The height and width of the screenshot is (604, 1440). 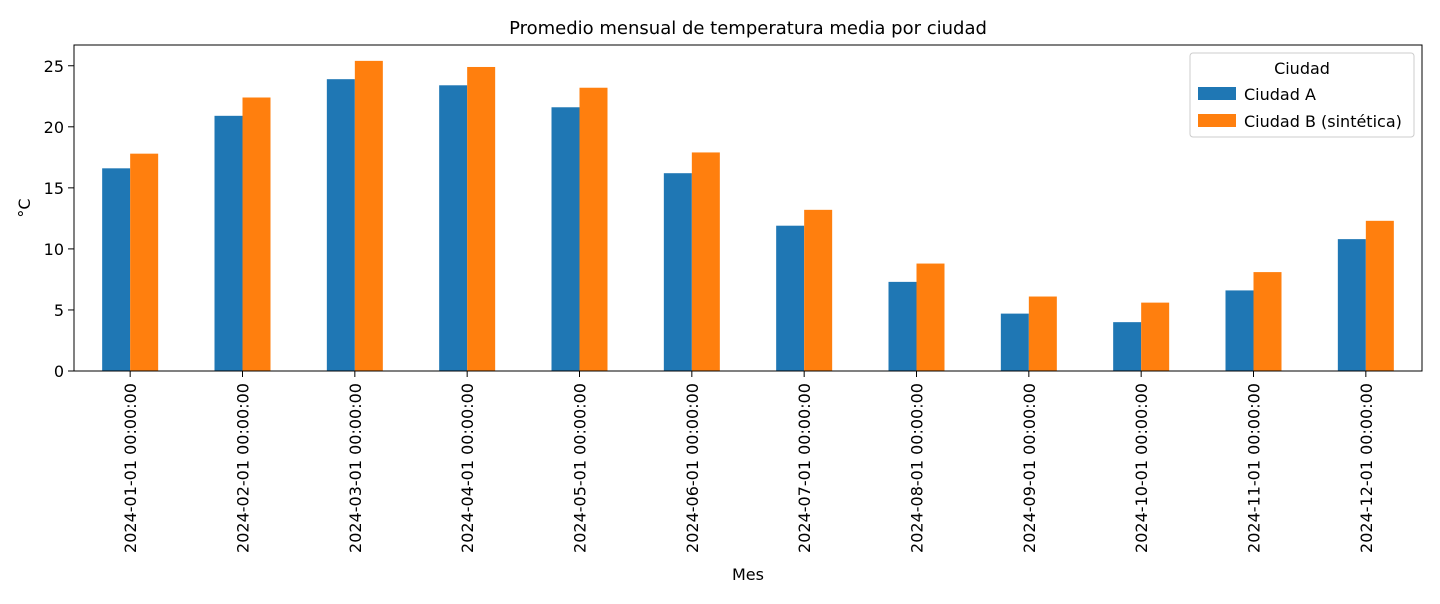 I want to click on legend-box, so click(x=1302, y=95).